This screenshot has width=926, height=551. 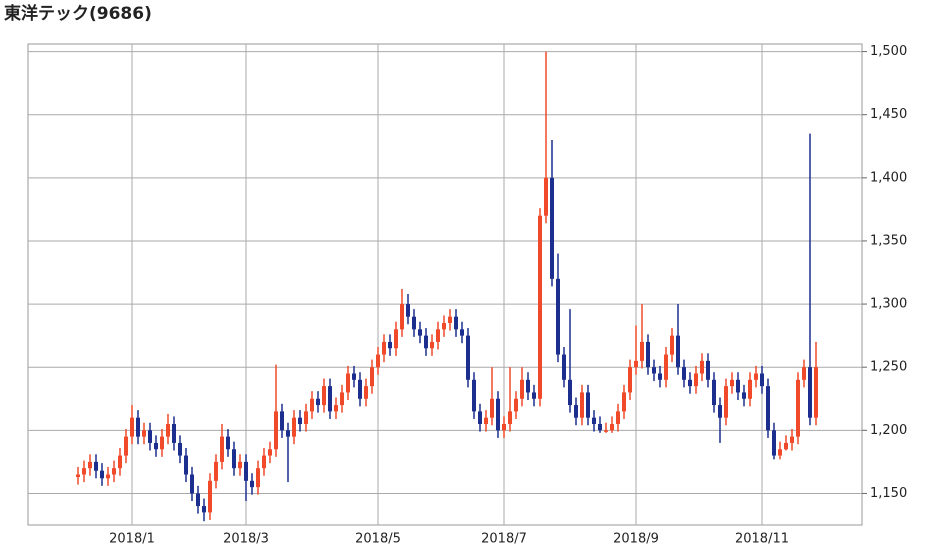 What do you see at coordinates (888, 493) in the screenshot?
I see `y-tick-label: 1,150` at bounding box center [888, 493].